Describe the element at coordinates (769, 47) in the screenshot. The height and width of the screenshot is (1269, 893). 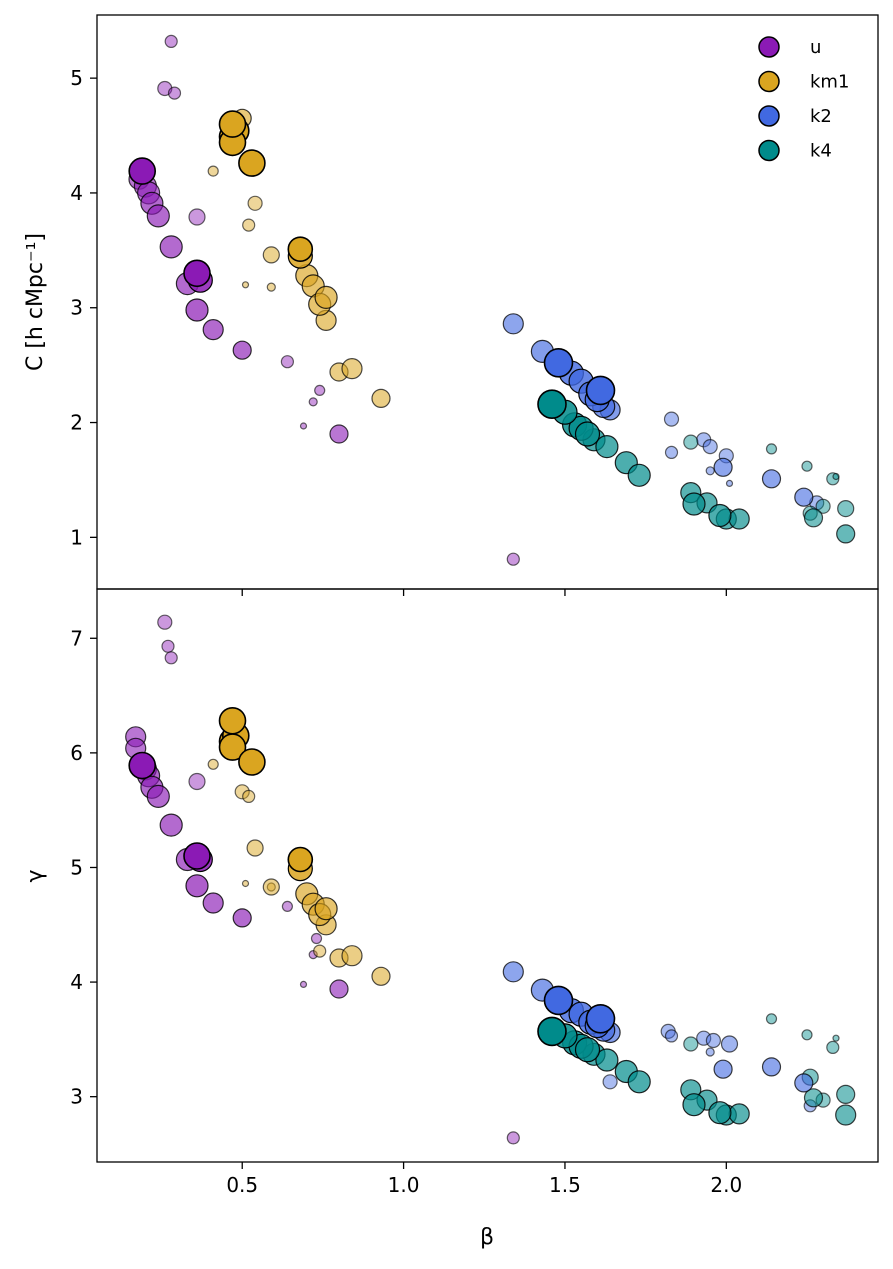
I see `legend-marker-u` at that location.